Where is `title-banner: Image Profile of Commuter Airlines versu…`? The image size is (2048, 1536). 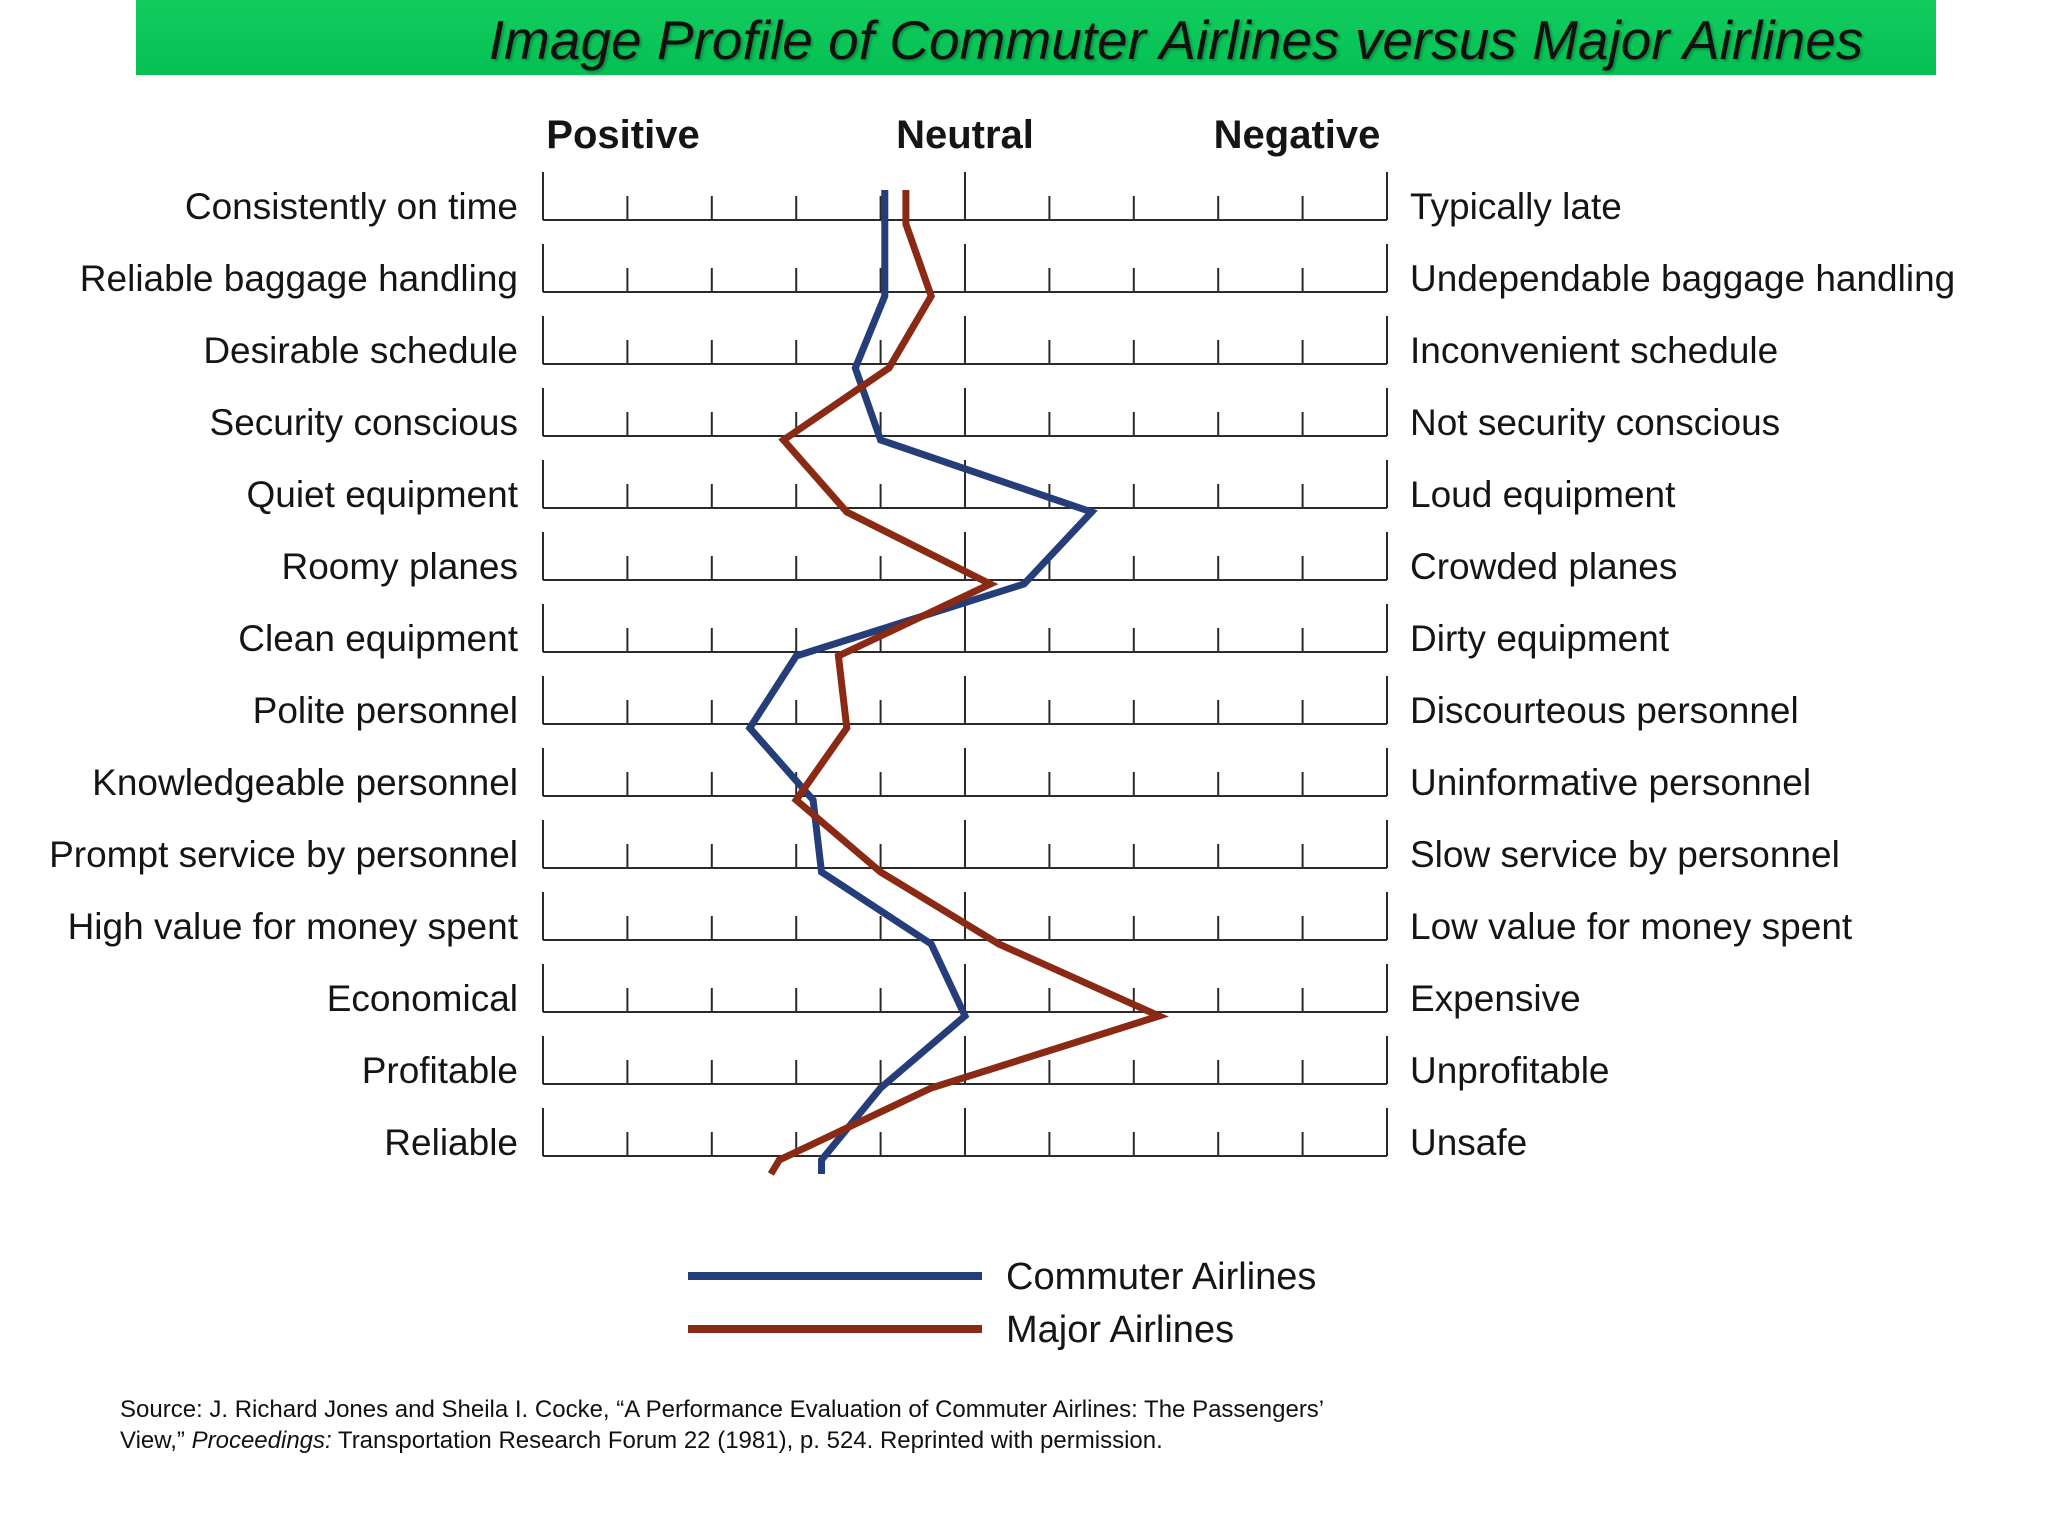
title-banner: Image Profile of Commuter Airlines versu… is located at coordinates (1036, 37).